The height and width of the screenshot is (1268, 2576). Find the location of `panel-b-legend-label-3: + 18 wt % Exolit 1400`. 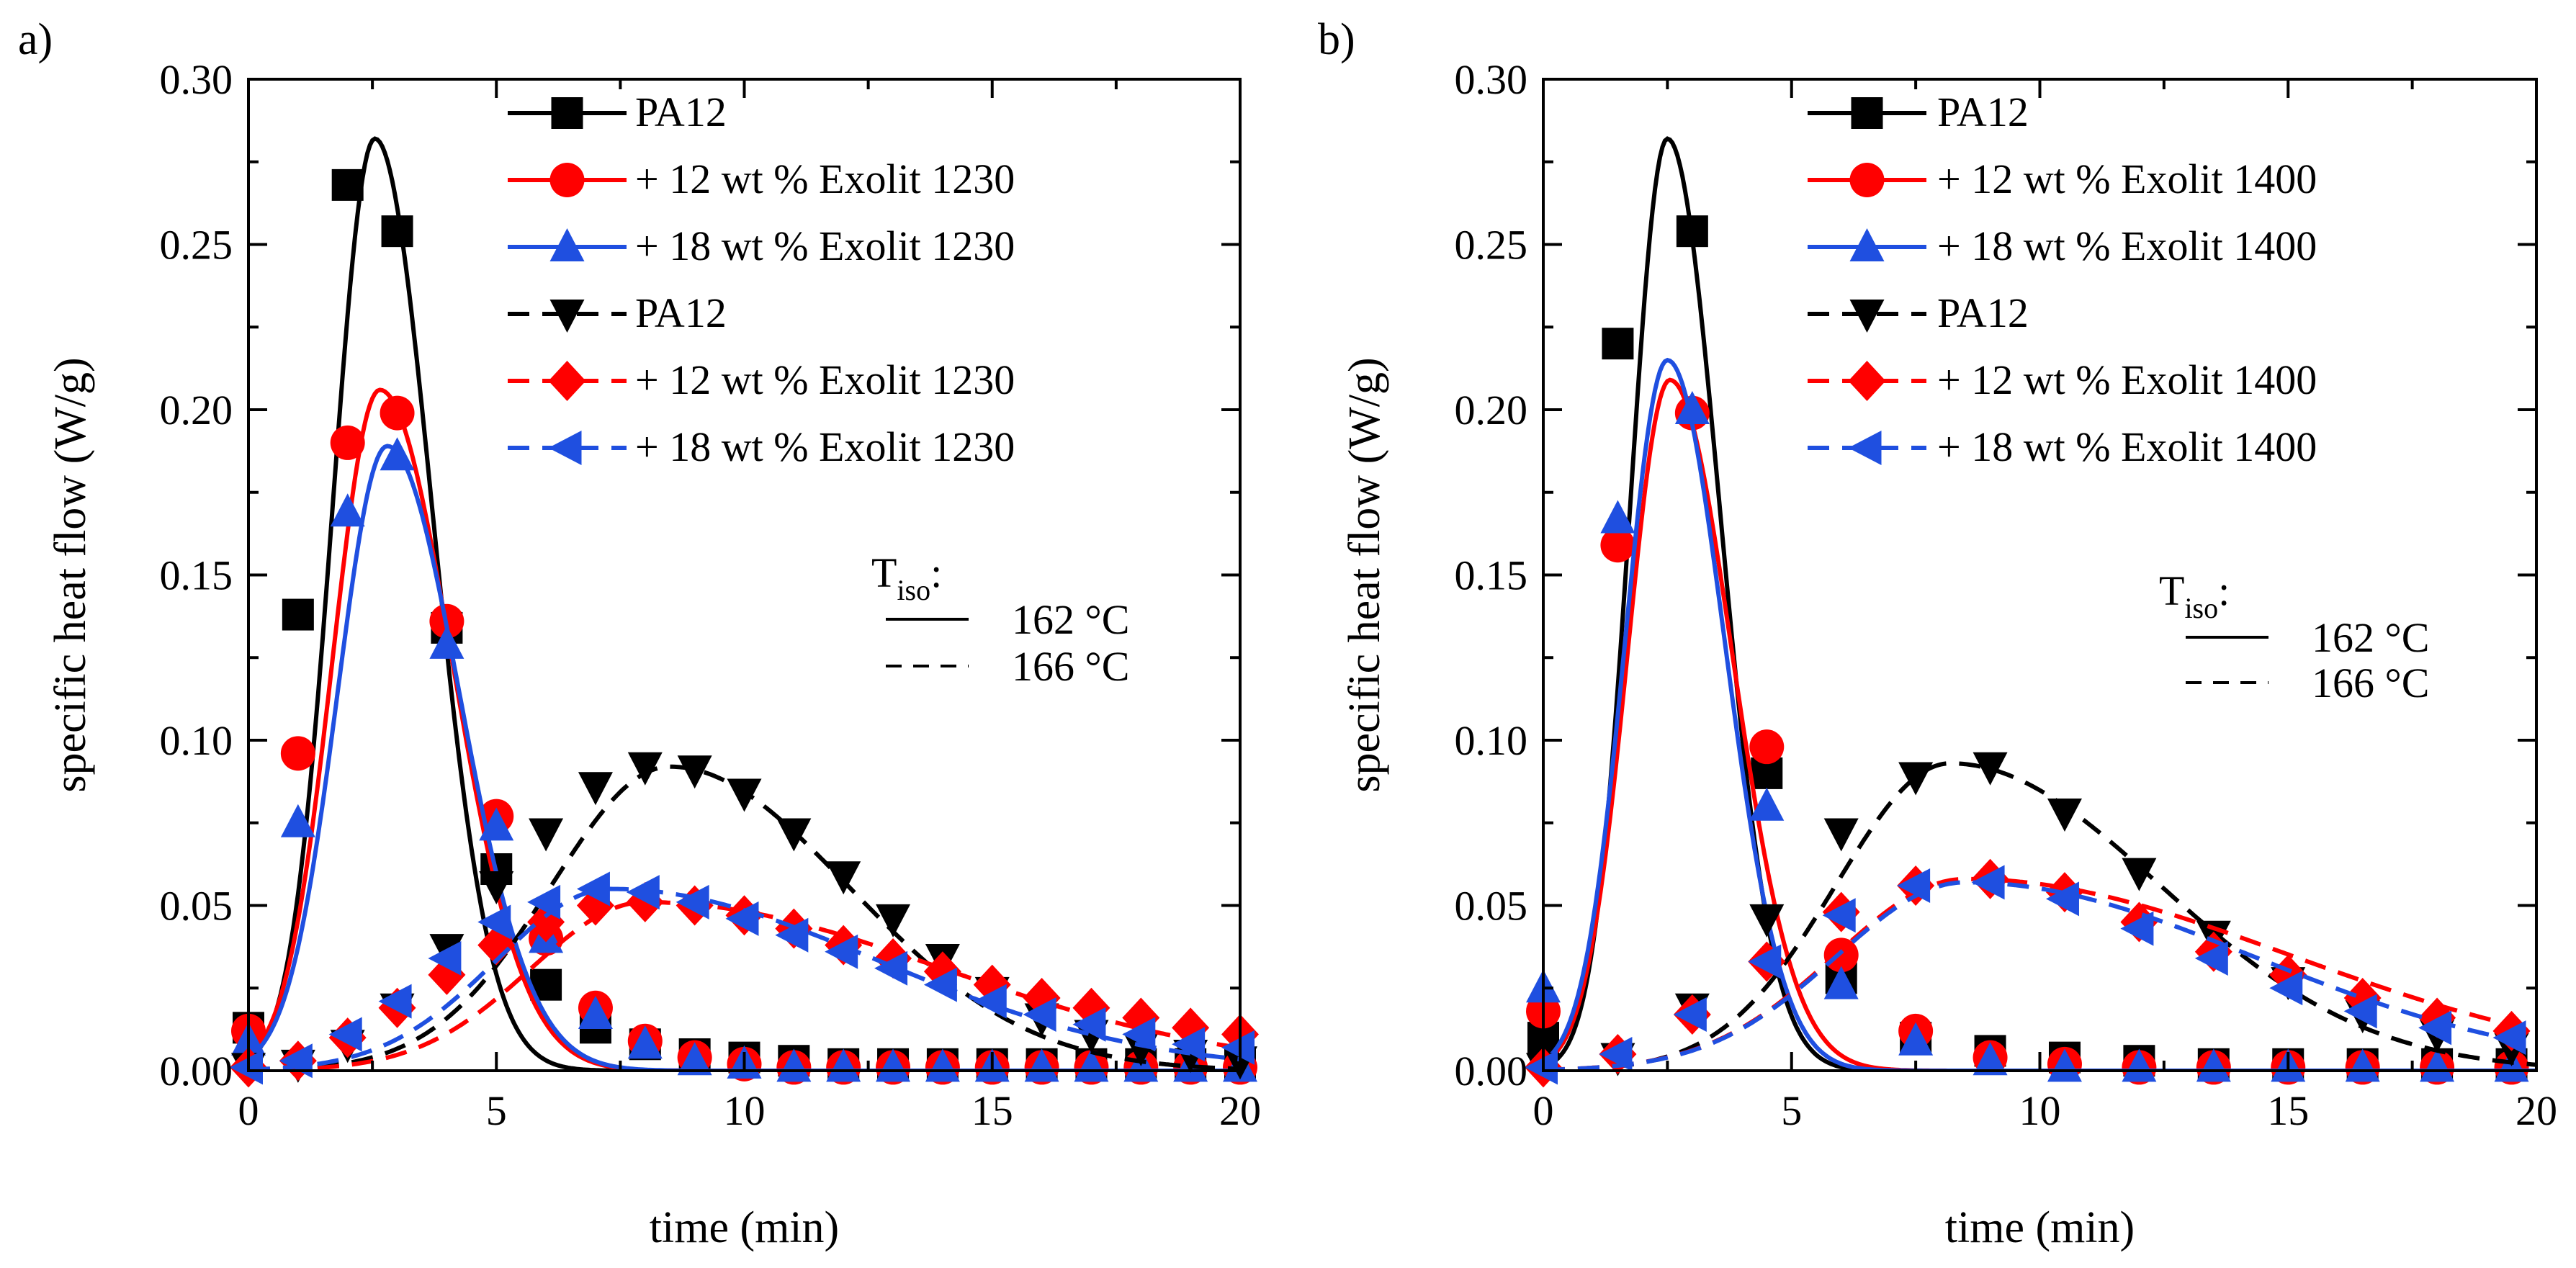

panel-b-legend-label-3: + 18 wt % Exolit 1400 is located at coordinates (2127, 245).